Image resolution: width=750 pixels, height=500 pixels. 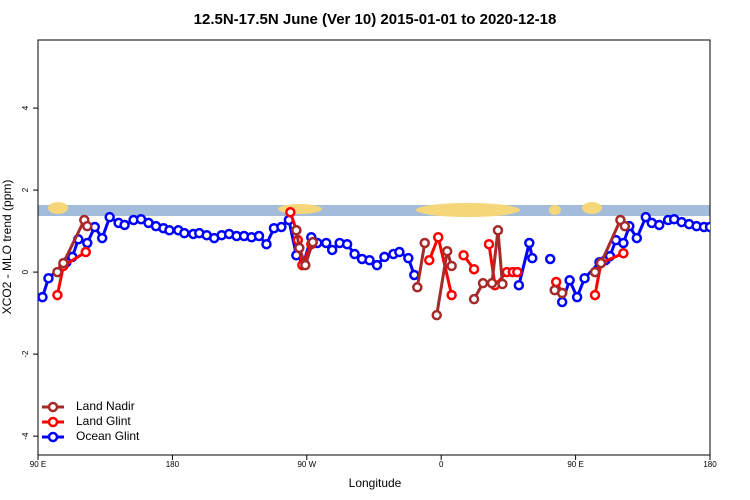 I want to click on series-line, so click(x=339, y=253).